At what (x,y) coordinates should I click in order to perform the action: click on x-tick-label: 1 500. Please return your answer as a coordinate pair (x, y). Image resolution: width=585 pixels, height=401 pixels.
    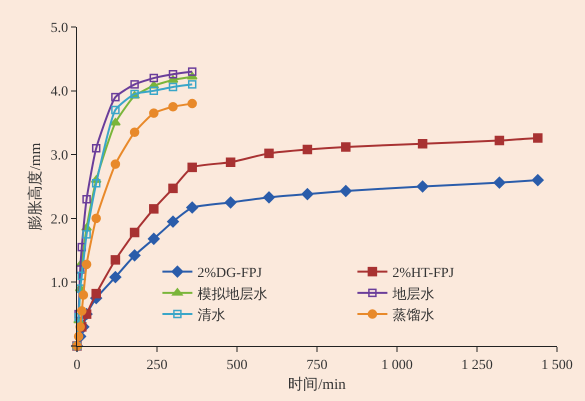
    Looking at the image, I should click on (557, 365).